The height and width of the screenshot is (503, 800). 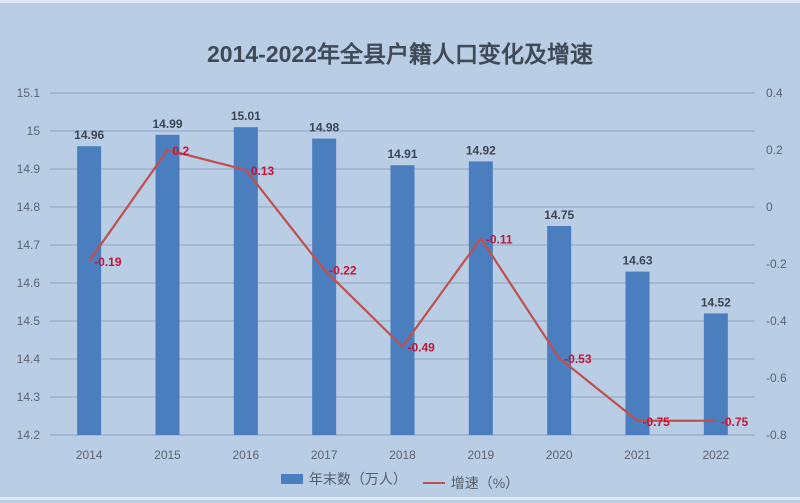 What do you see at coordinates (637, 261) in the screenshot?
I see `bar-value-label: 14.63` at bounding box center [637, 261].